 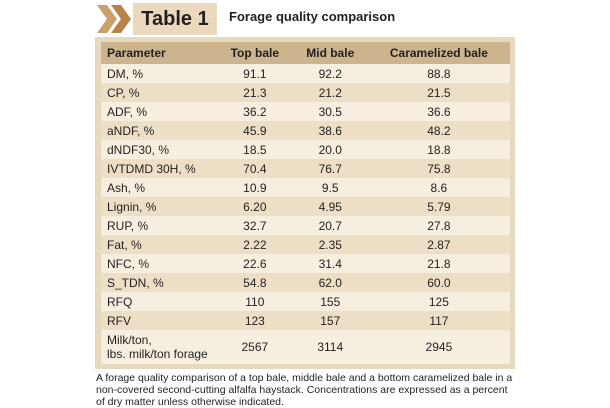 I want to click on table-row: S_TDN, % 54.8 62.0 60.0, so click(x=305, y=282).